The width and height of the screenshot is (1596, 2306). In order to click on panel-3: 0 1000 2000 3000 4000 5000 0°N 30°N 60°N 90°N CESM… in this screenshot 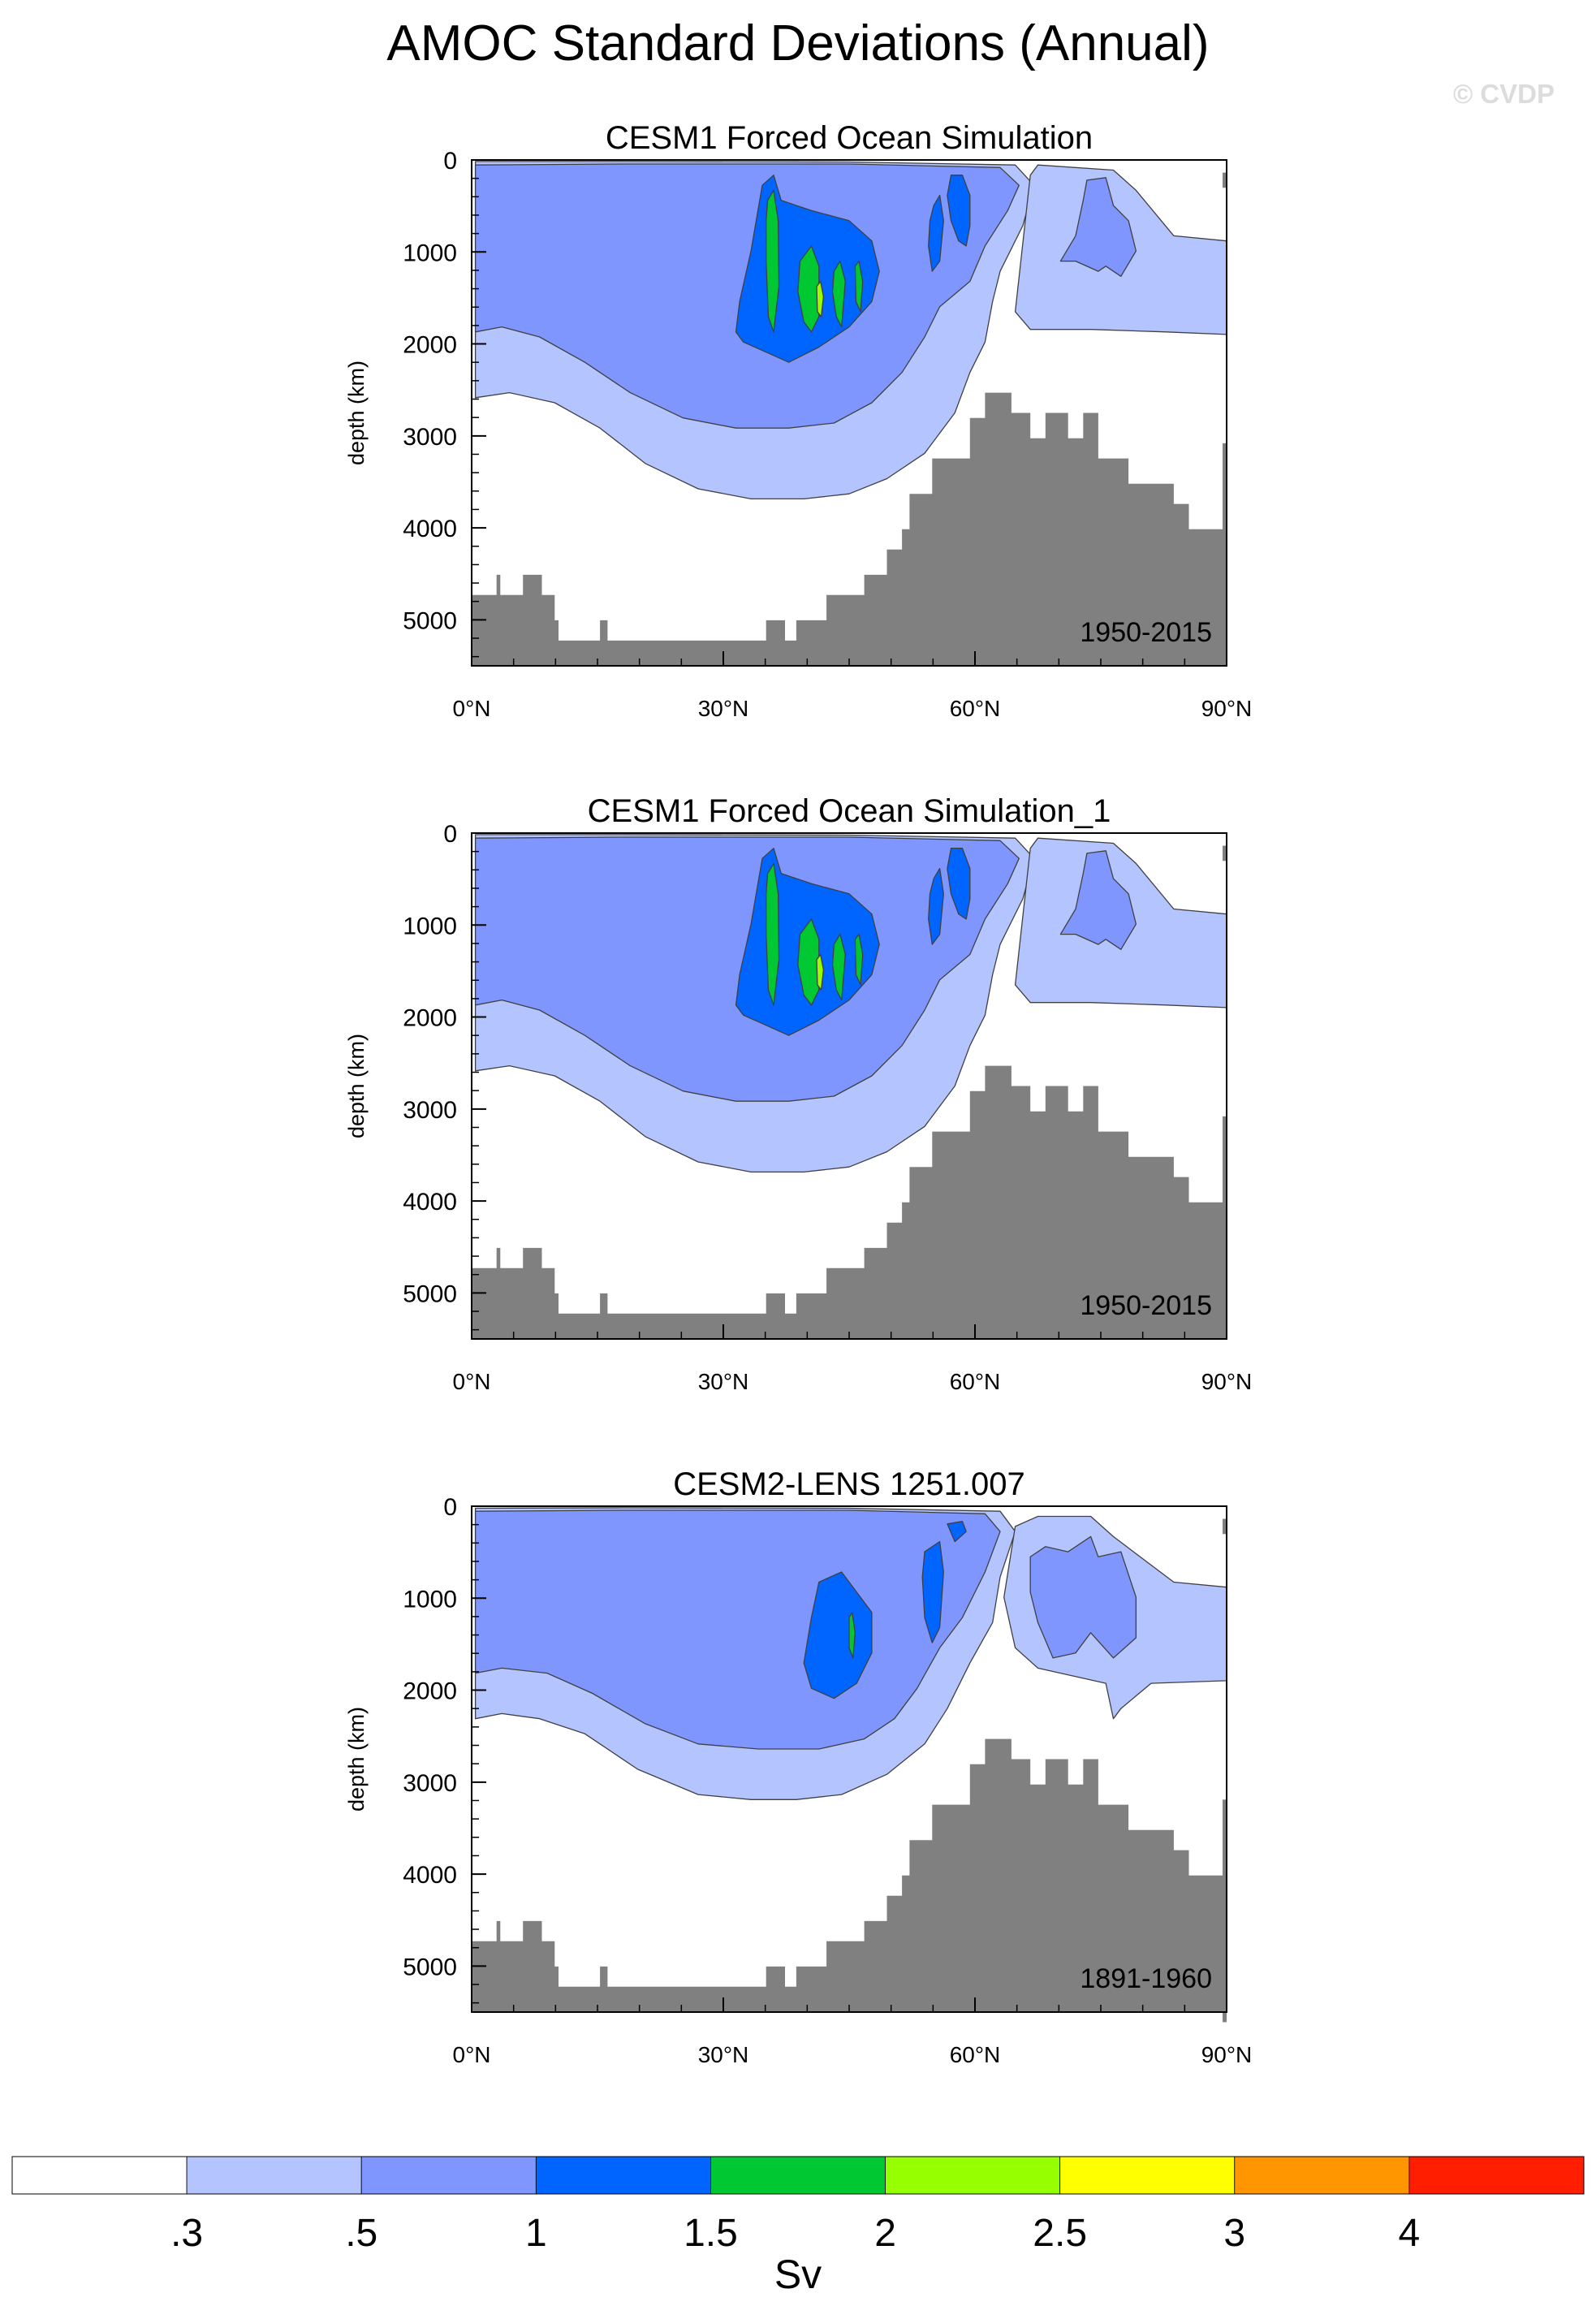, I will do `click(798, 1767)`.